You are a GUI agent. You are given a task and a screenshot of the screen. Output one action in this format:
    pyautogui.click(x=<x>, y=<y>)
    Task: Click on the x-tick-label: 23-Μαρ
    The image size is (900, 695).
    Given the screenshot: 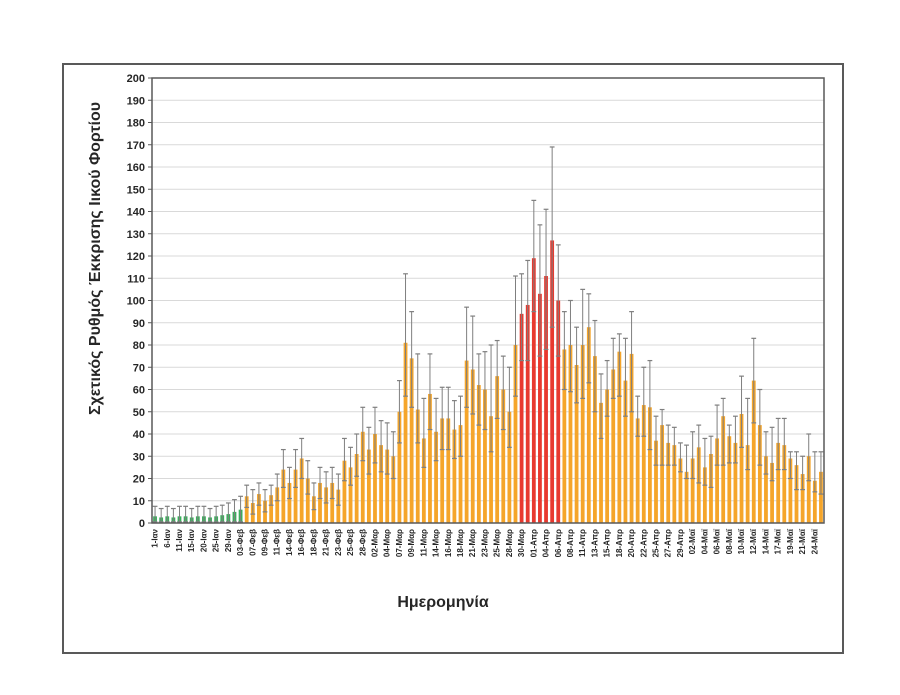 What is the action you would take?
    pyautogui.click(x=484, y=543)
    